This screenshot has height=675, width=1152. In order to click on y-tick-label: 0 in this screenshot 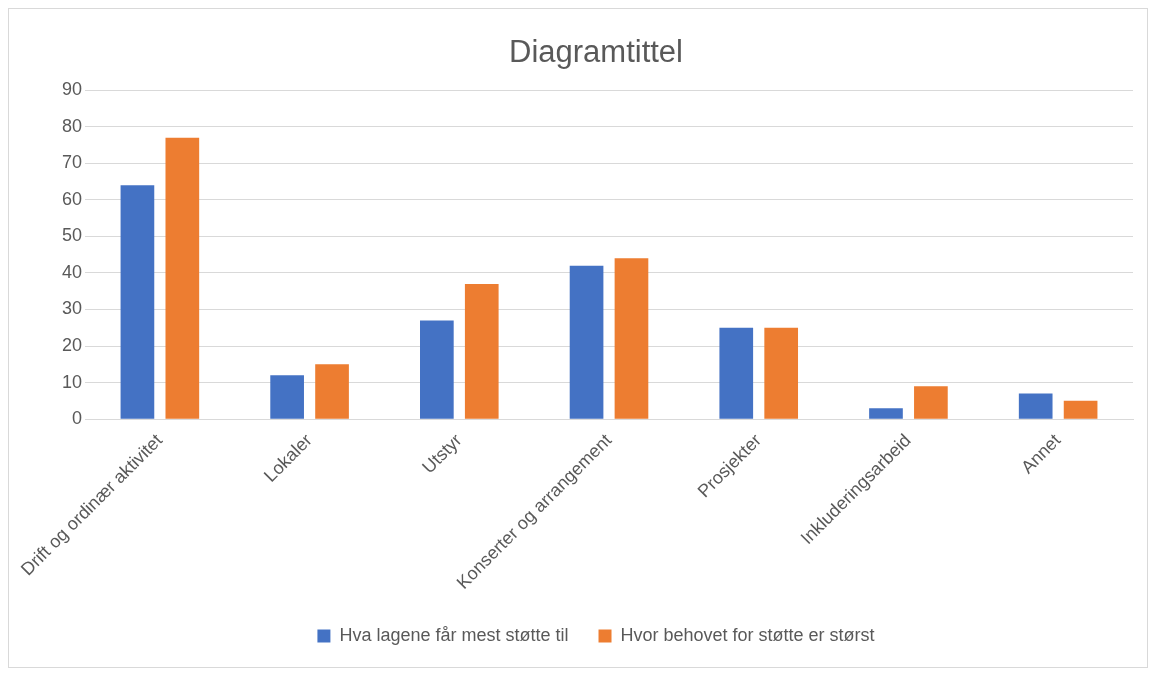, I will do `click(77, 418)`.